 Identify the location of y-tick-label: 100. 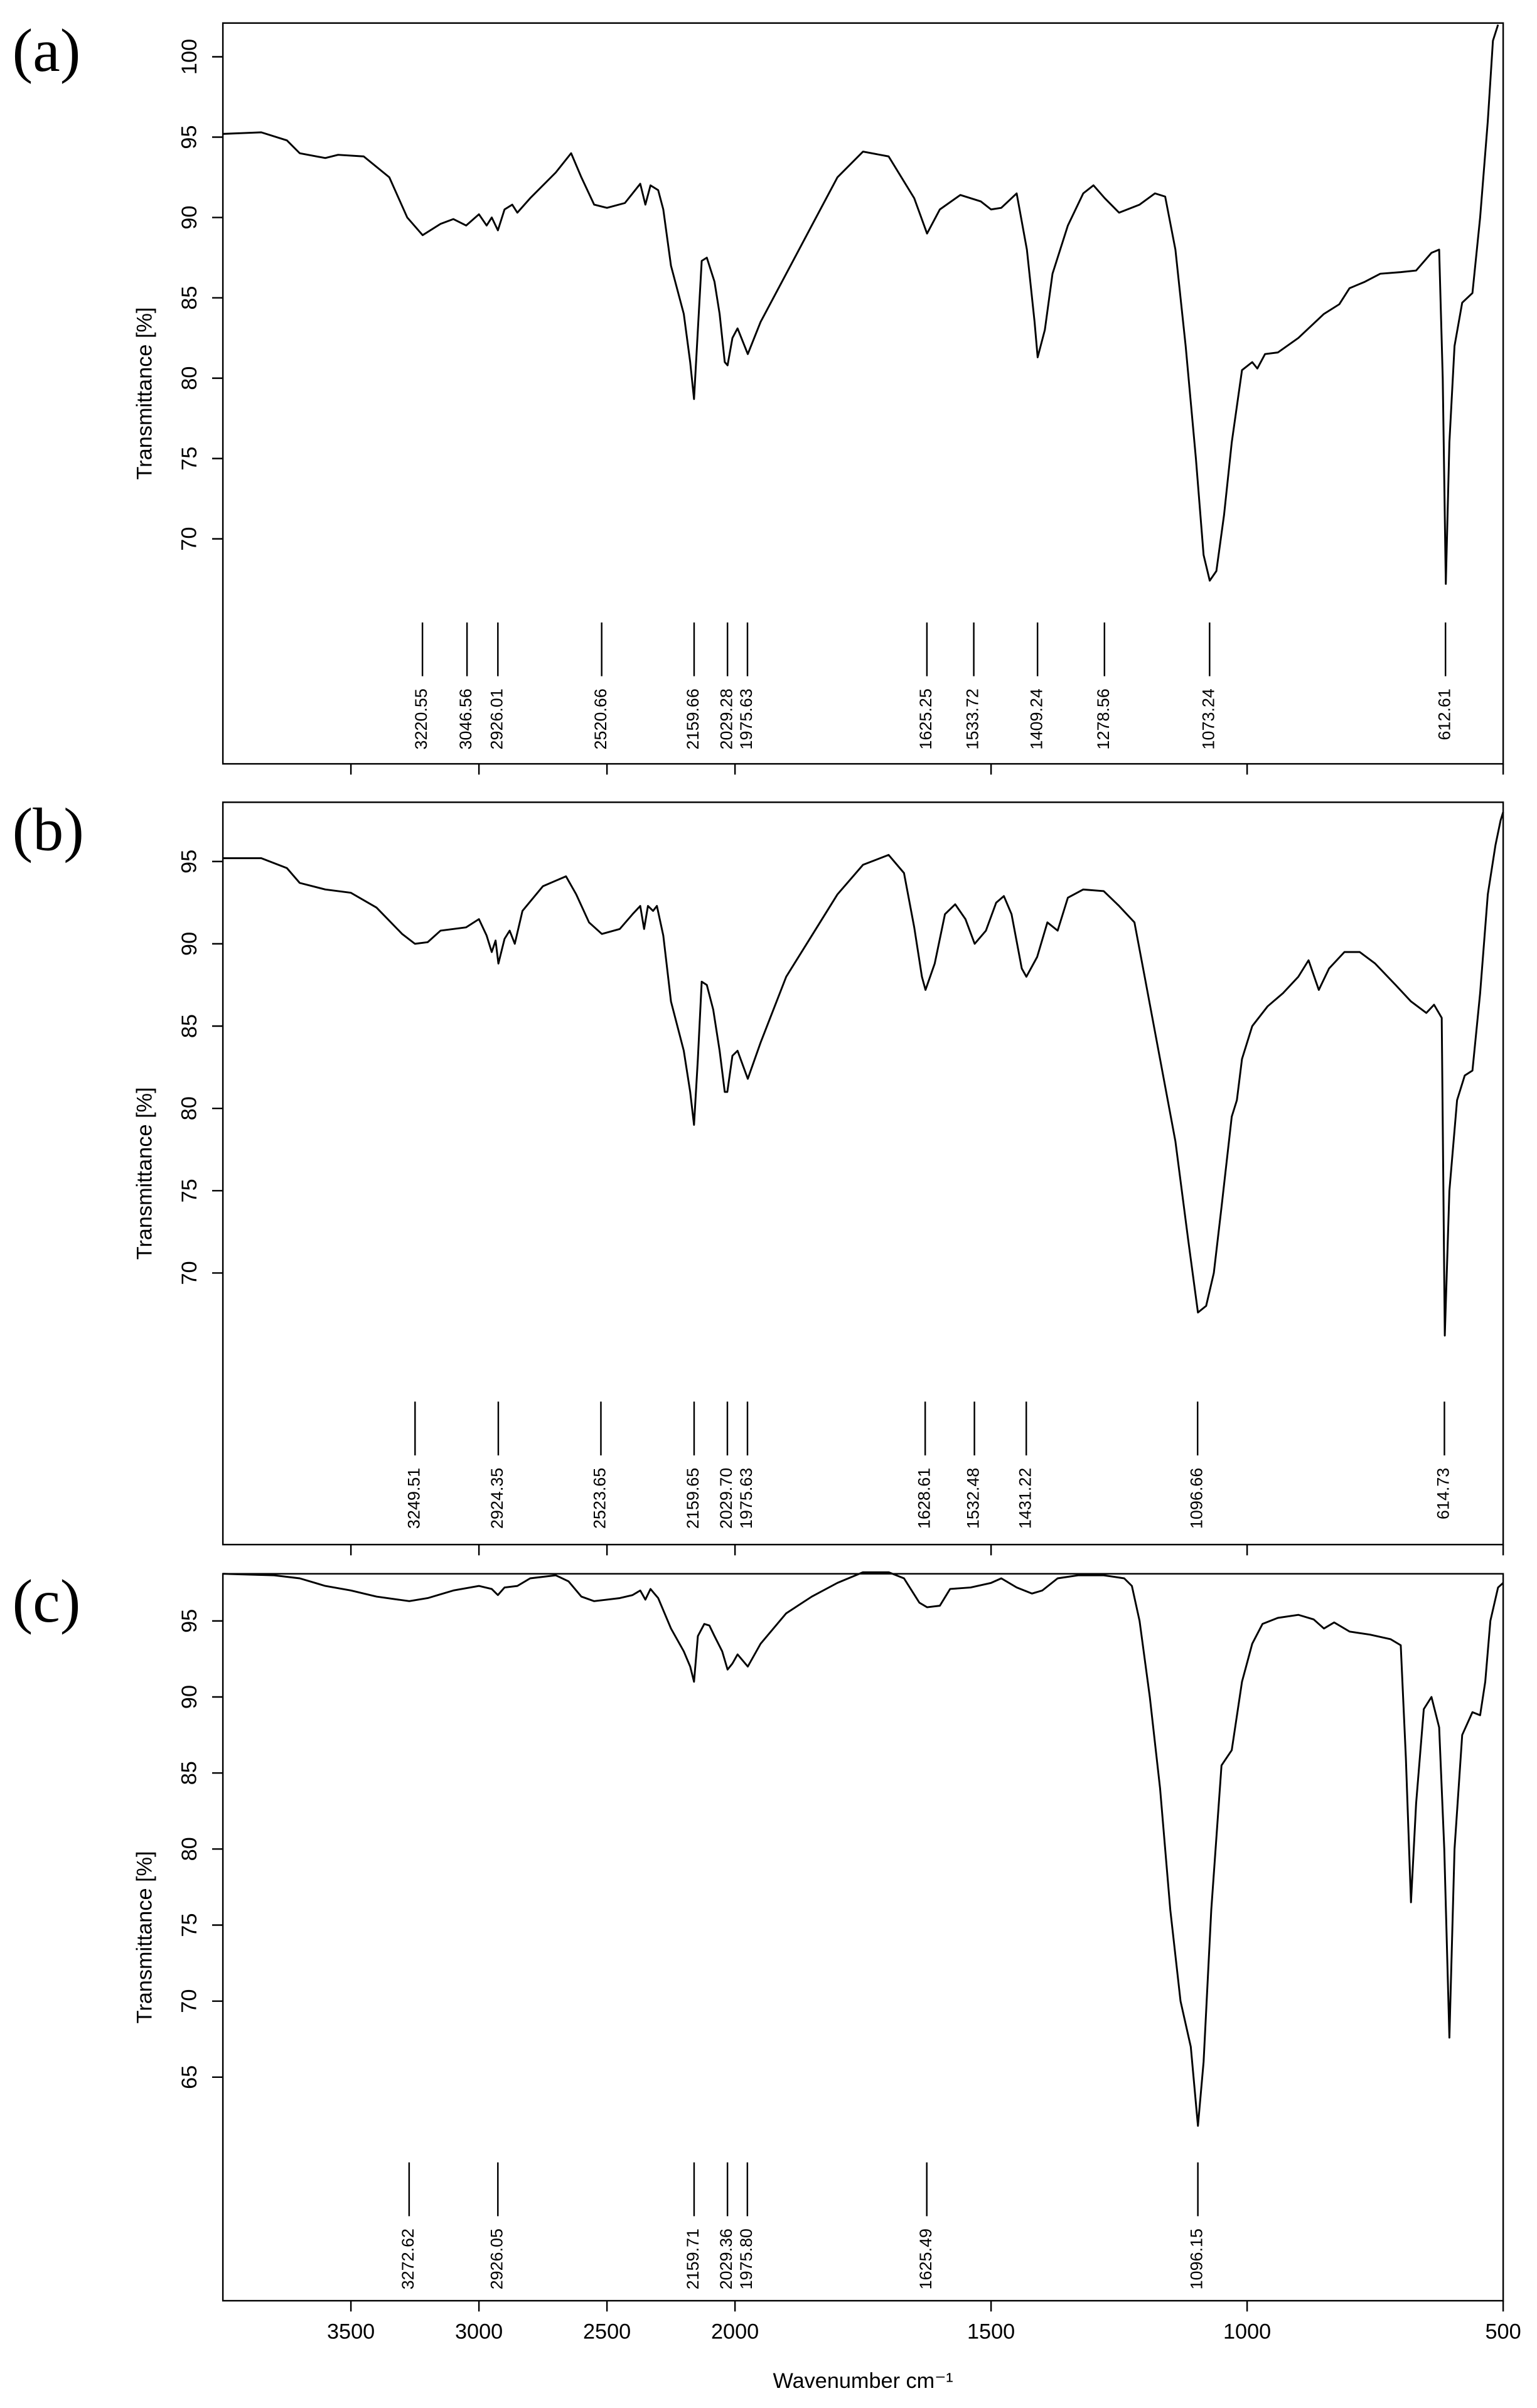
(190, 57).